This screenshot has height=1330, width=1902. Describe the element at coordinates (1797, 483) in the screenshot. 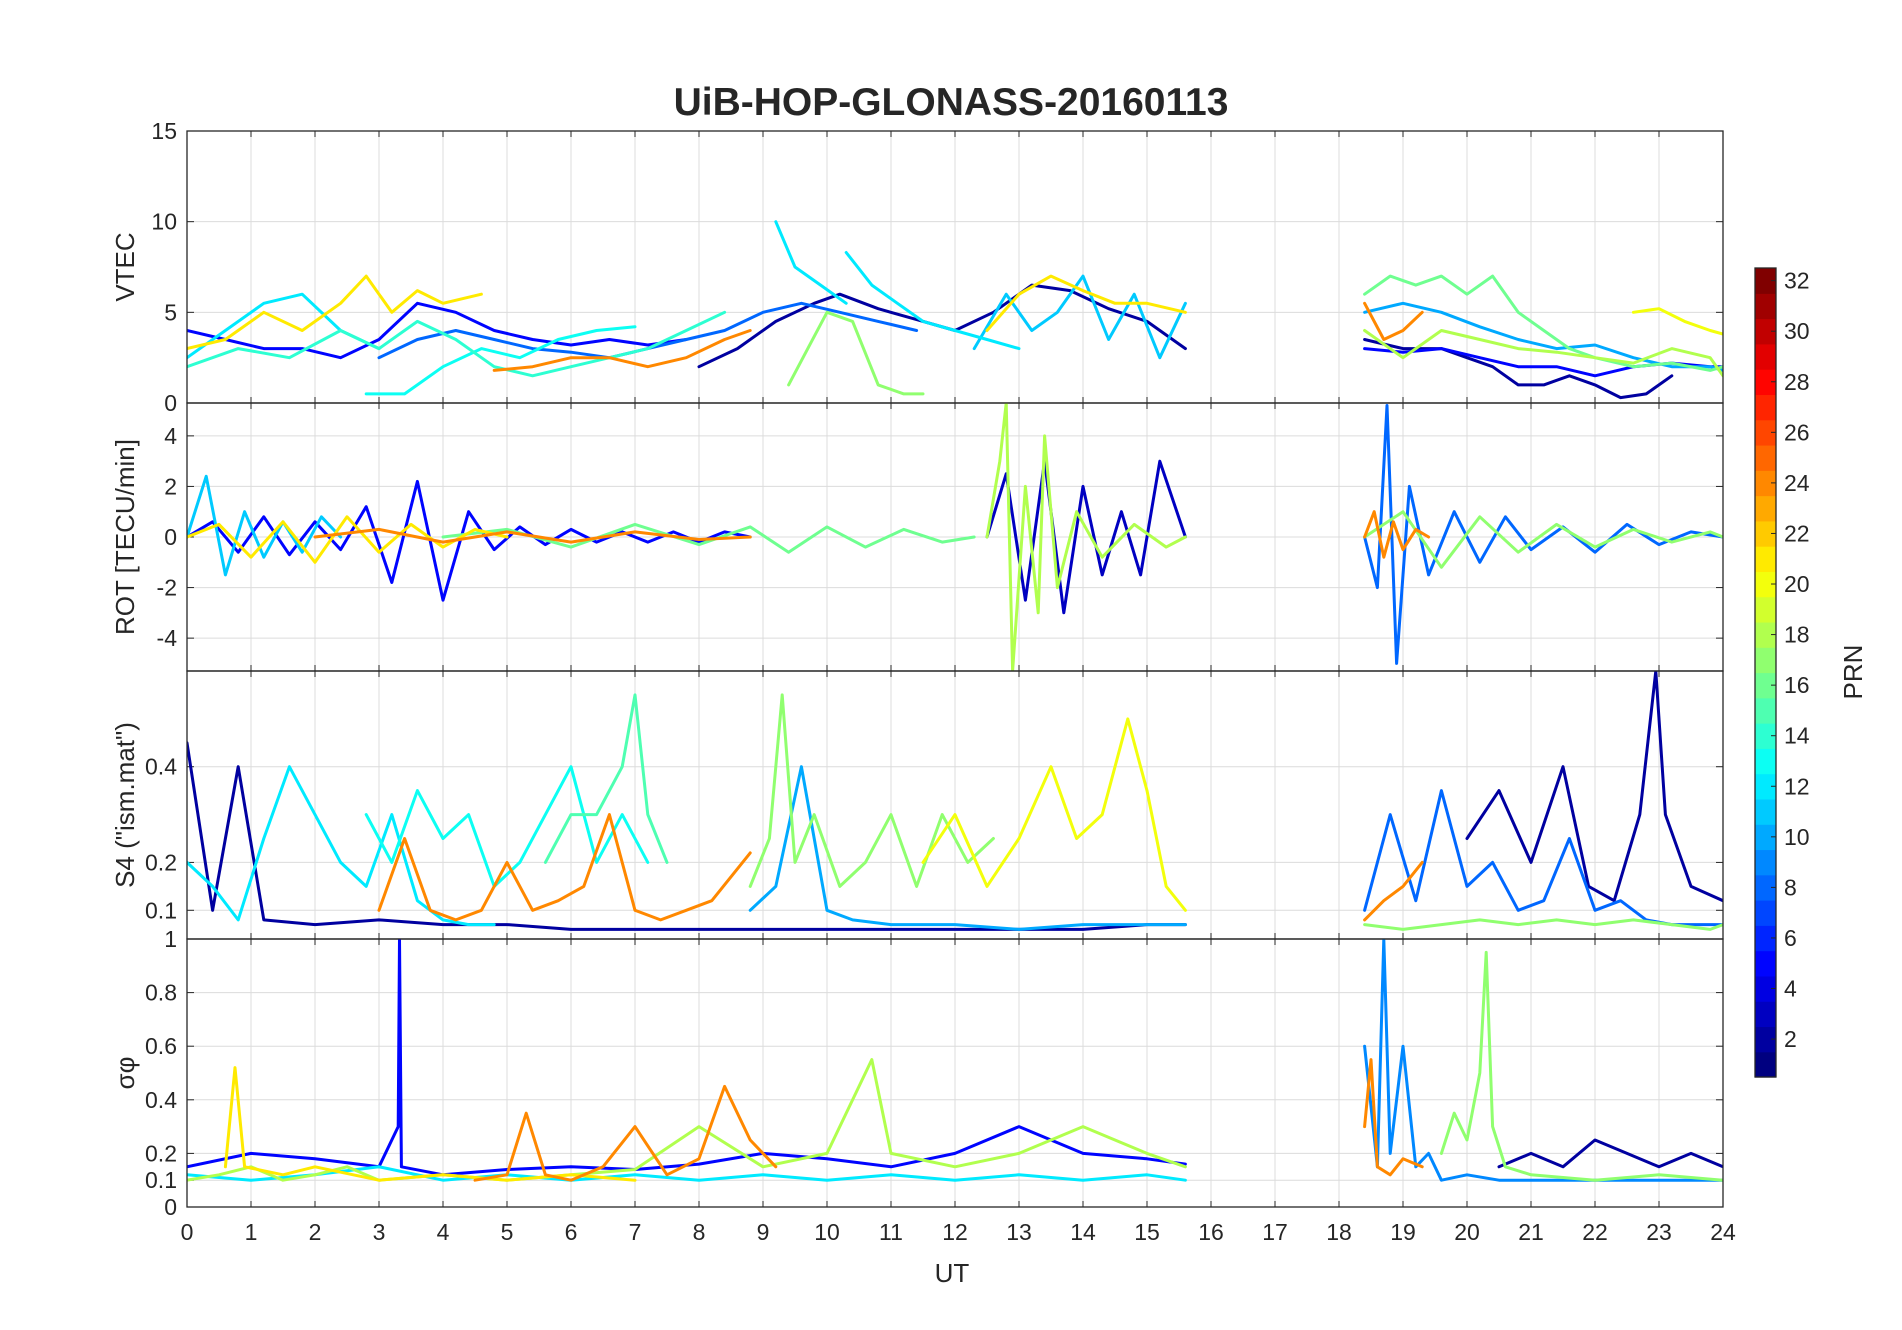

I see `colorbar-tick-label: 24` at that location.